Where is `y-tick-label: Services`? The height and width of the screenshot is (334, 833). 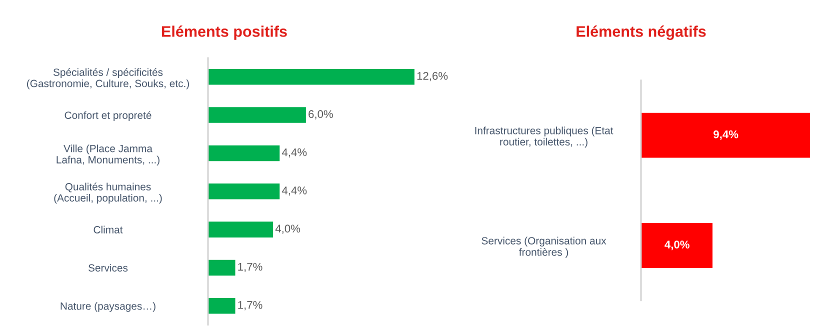
y-tick-label: Services is located at coordinates (108, 268).